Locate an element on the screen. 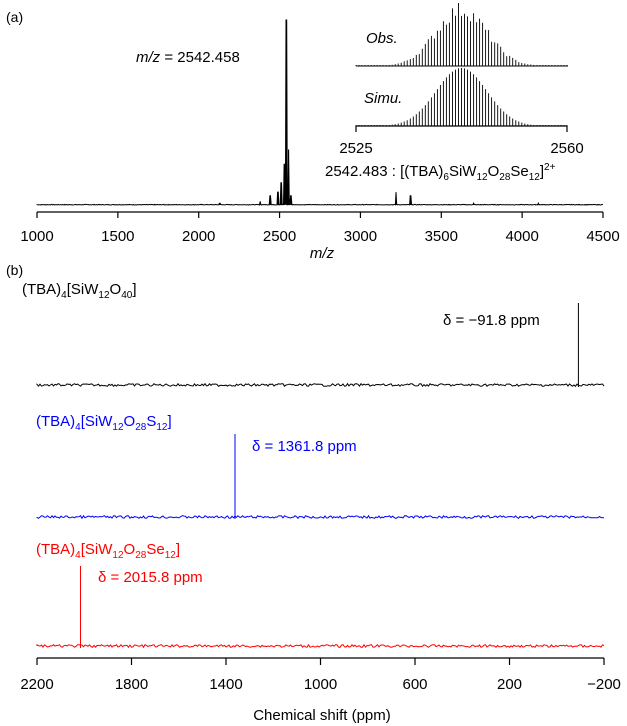 The width and height of the screenshot is (627, 726). simu-series-label: Simu. is located at coordinates (383, 98).